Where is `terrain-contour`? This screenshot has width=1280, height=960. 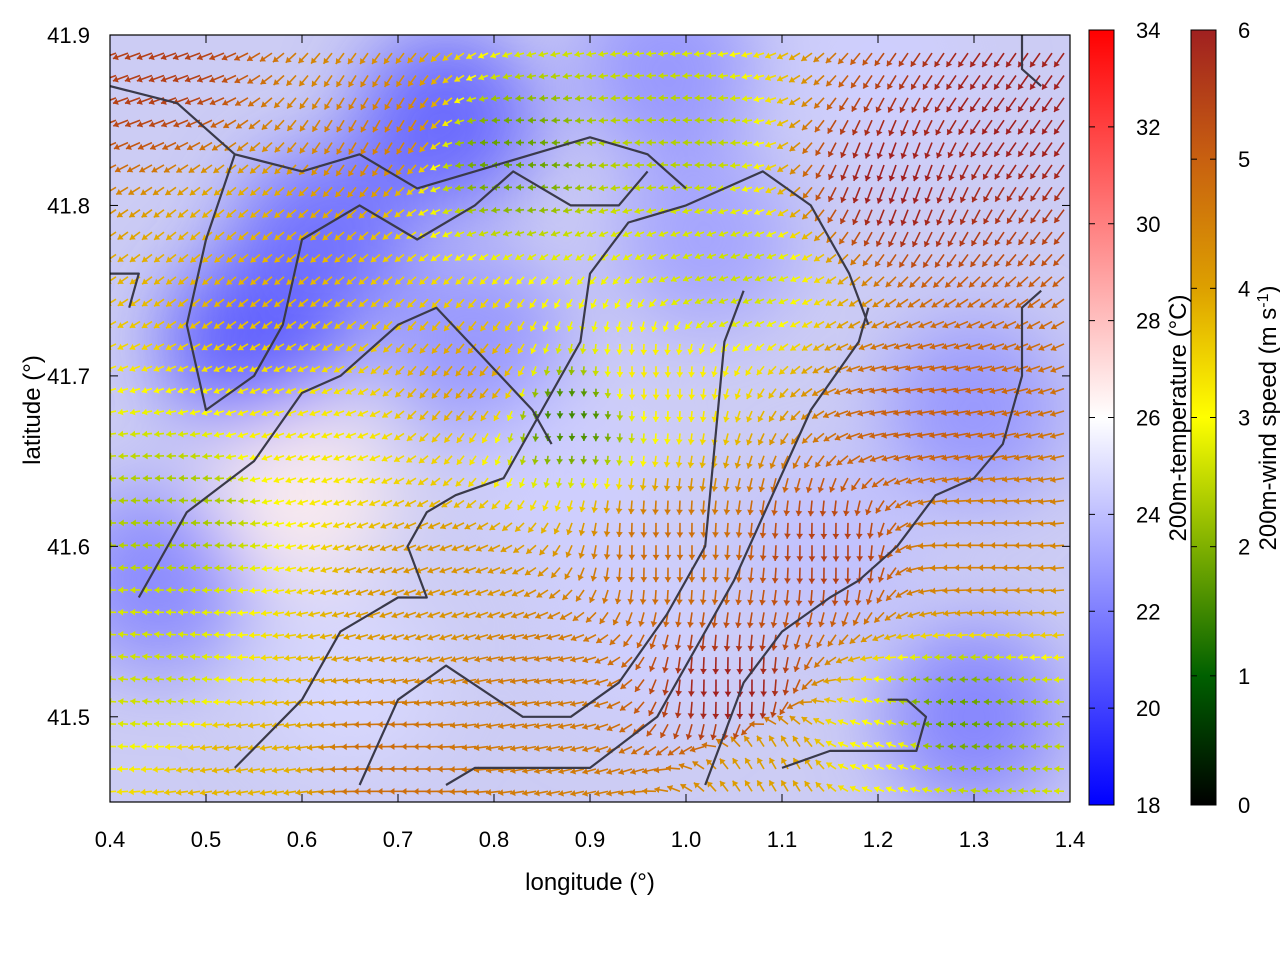 terrain-contour is located at coordinates (873, 537).